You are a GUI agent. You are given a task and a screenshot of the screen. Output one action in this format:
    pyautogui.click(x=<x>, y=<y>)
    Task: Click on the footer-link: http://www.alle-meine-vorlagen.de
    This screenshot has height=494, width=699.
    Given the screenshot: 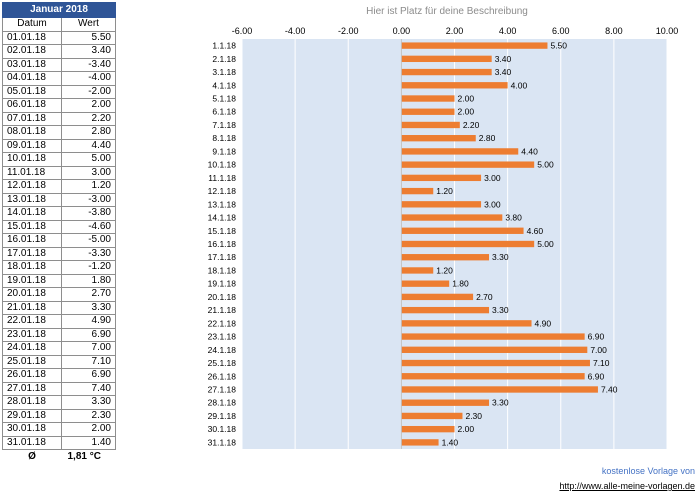 What is the action you would take?
    pyautogui.click(x=627, y=486)
    